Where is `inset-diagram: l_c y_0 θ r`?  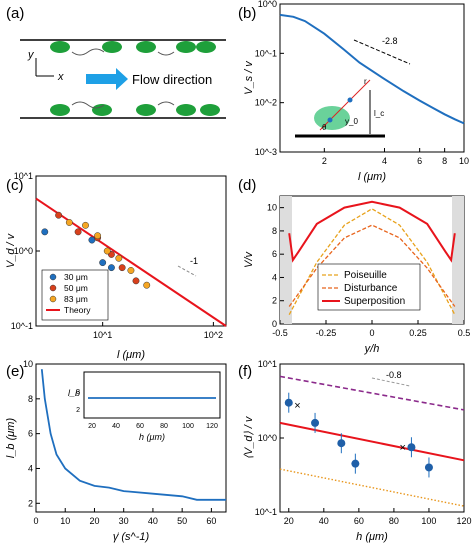 inset-diagram: l_c y_0 θ r is located at coordinates (340, 107).